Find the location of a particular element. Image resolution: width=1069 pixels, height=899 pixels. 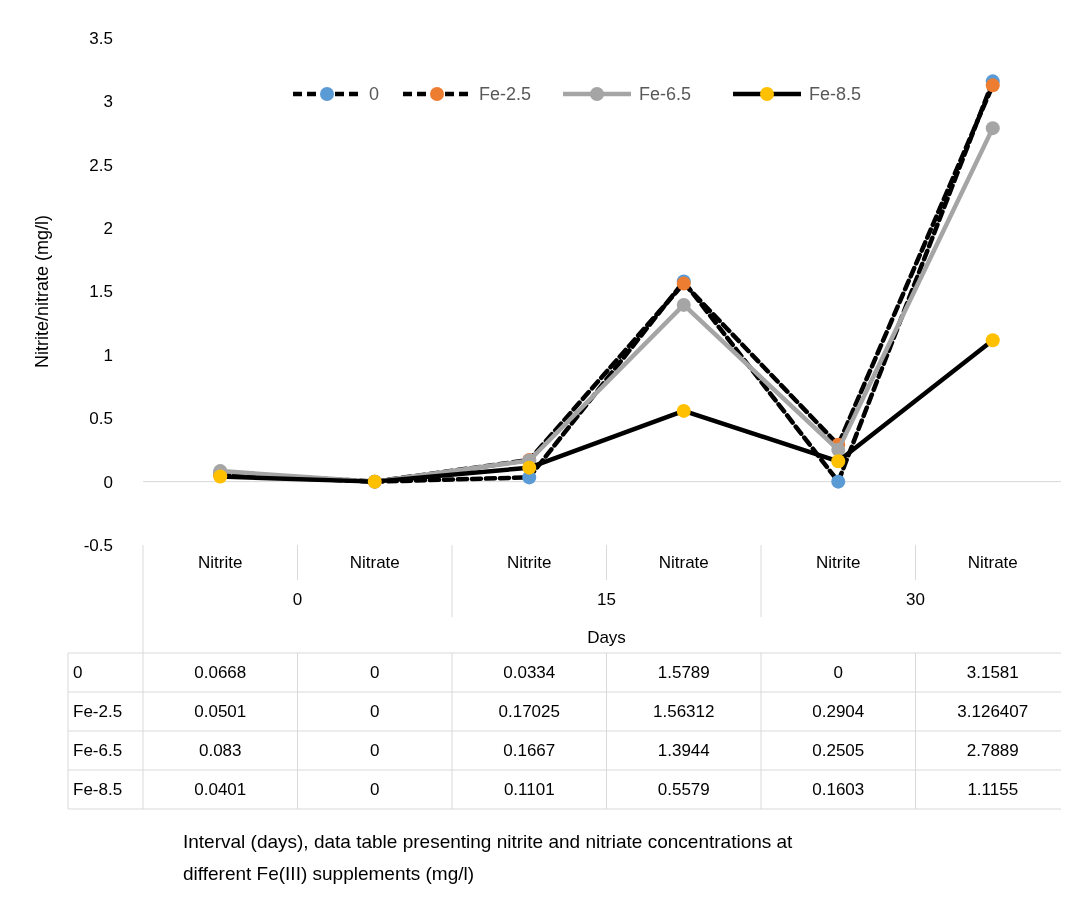

data-label: 0.5579 is located at coordinates (683, 790).